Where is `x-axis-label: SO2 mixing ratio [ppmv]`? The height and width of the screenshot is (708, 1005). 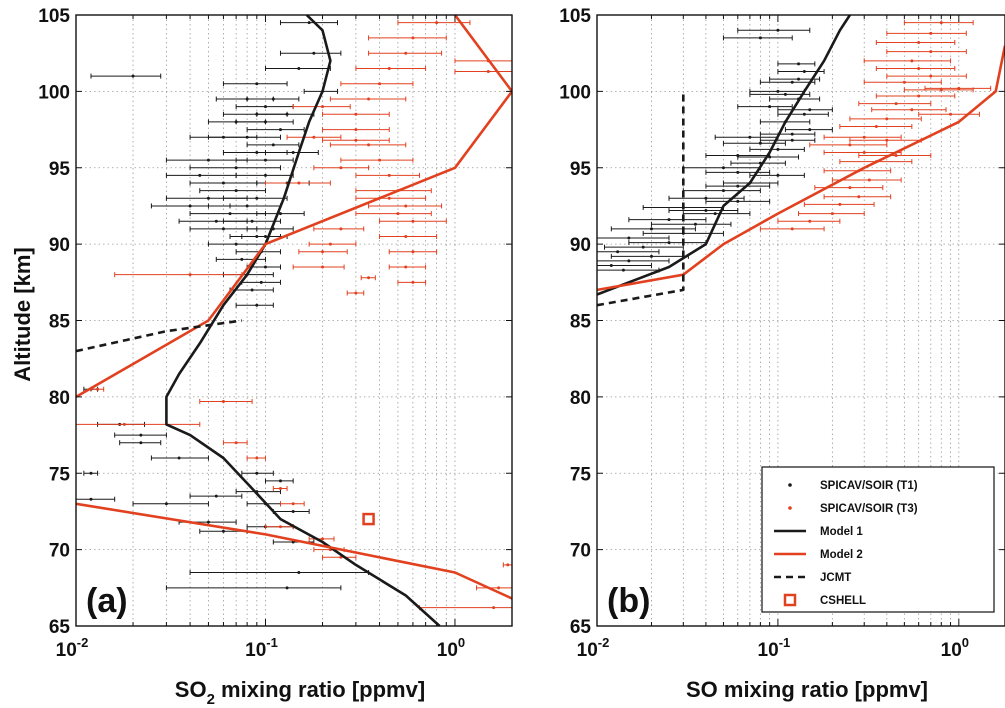 x-axis-label: SO2 mixing ratio [ppmv] is located at coordinates (300, 692).